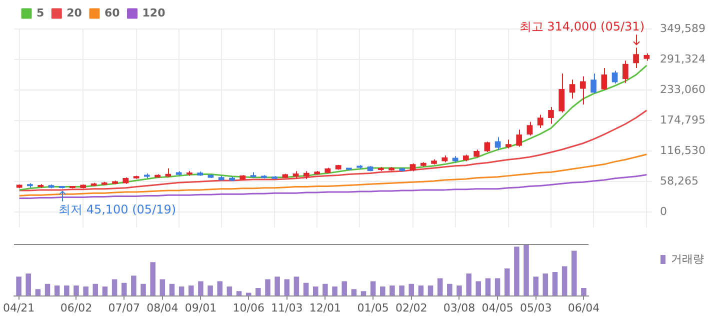 The width and height of the screenshot is (714, 321). Describe the element at coordinates (112, 13) in the screenshot. I see `legend-label: 60` at that location.